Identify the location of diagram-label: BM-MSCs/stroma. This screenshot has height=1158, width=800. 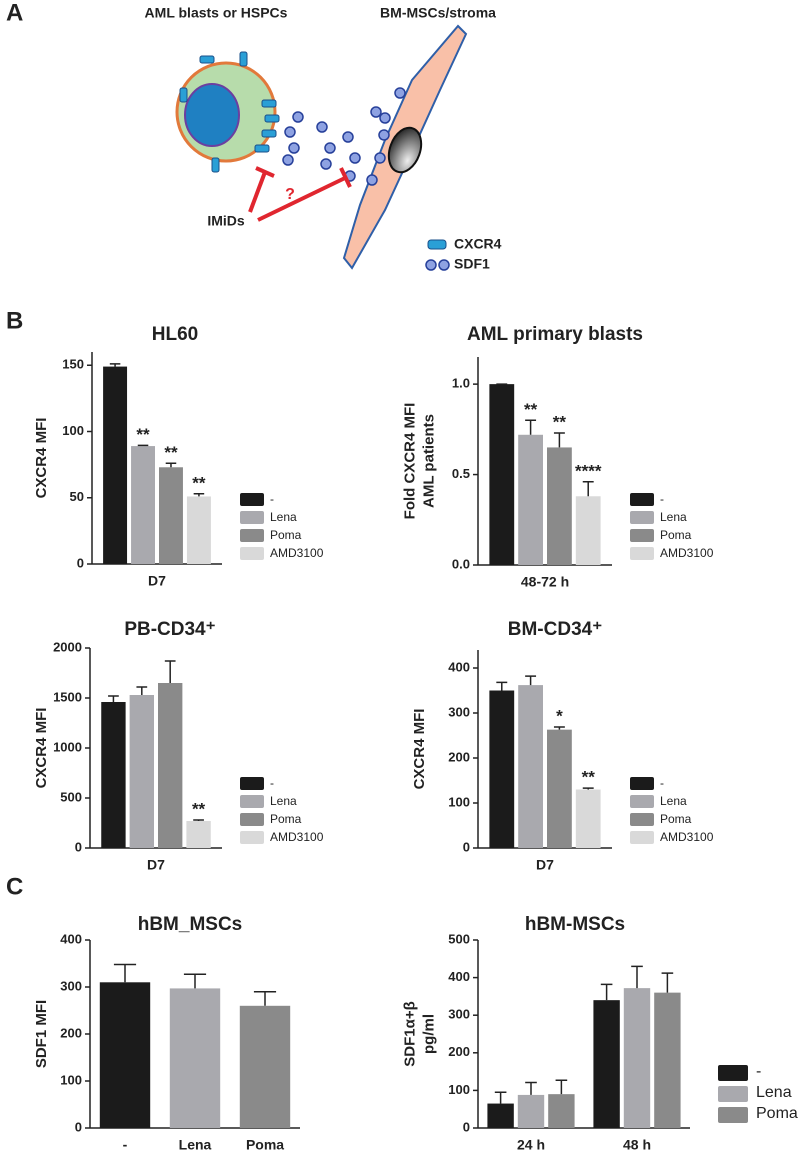
(438, 13).